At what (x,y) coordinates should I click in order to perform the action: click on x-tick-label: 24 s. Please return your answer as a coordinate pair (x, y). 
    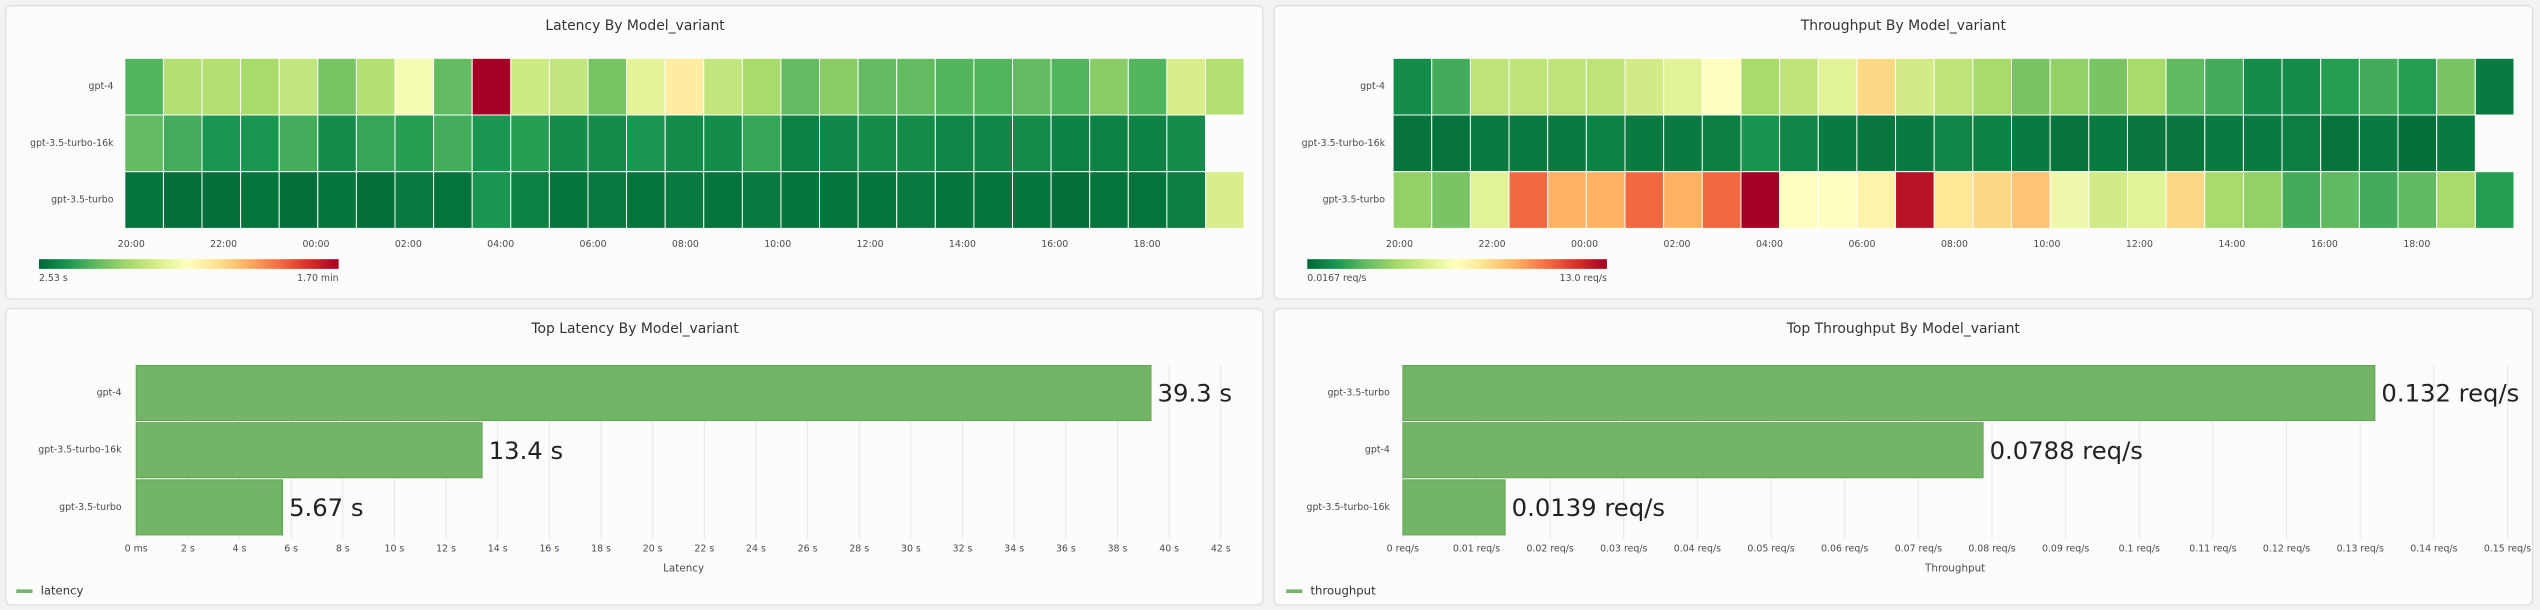
    Looking at the image, I should click on (756, 549).